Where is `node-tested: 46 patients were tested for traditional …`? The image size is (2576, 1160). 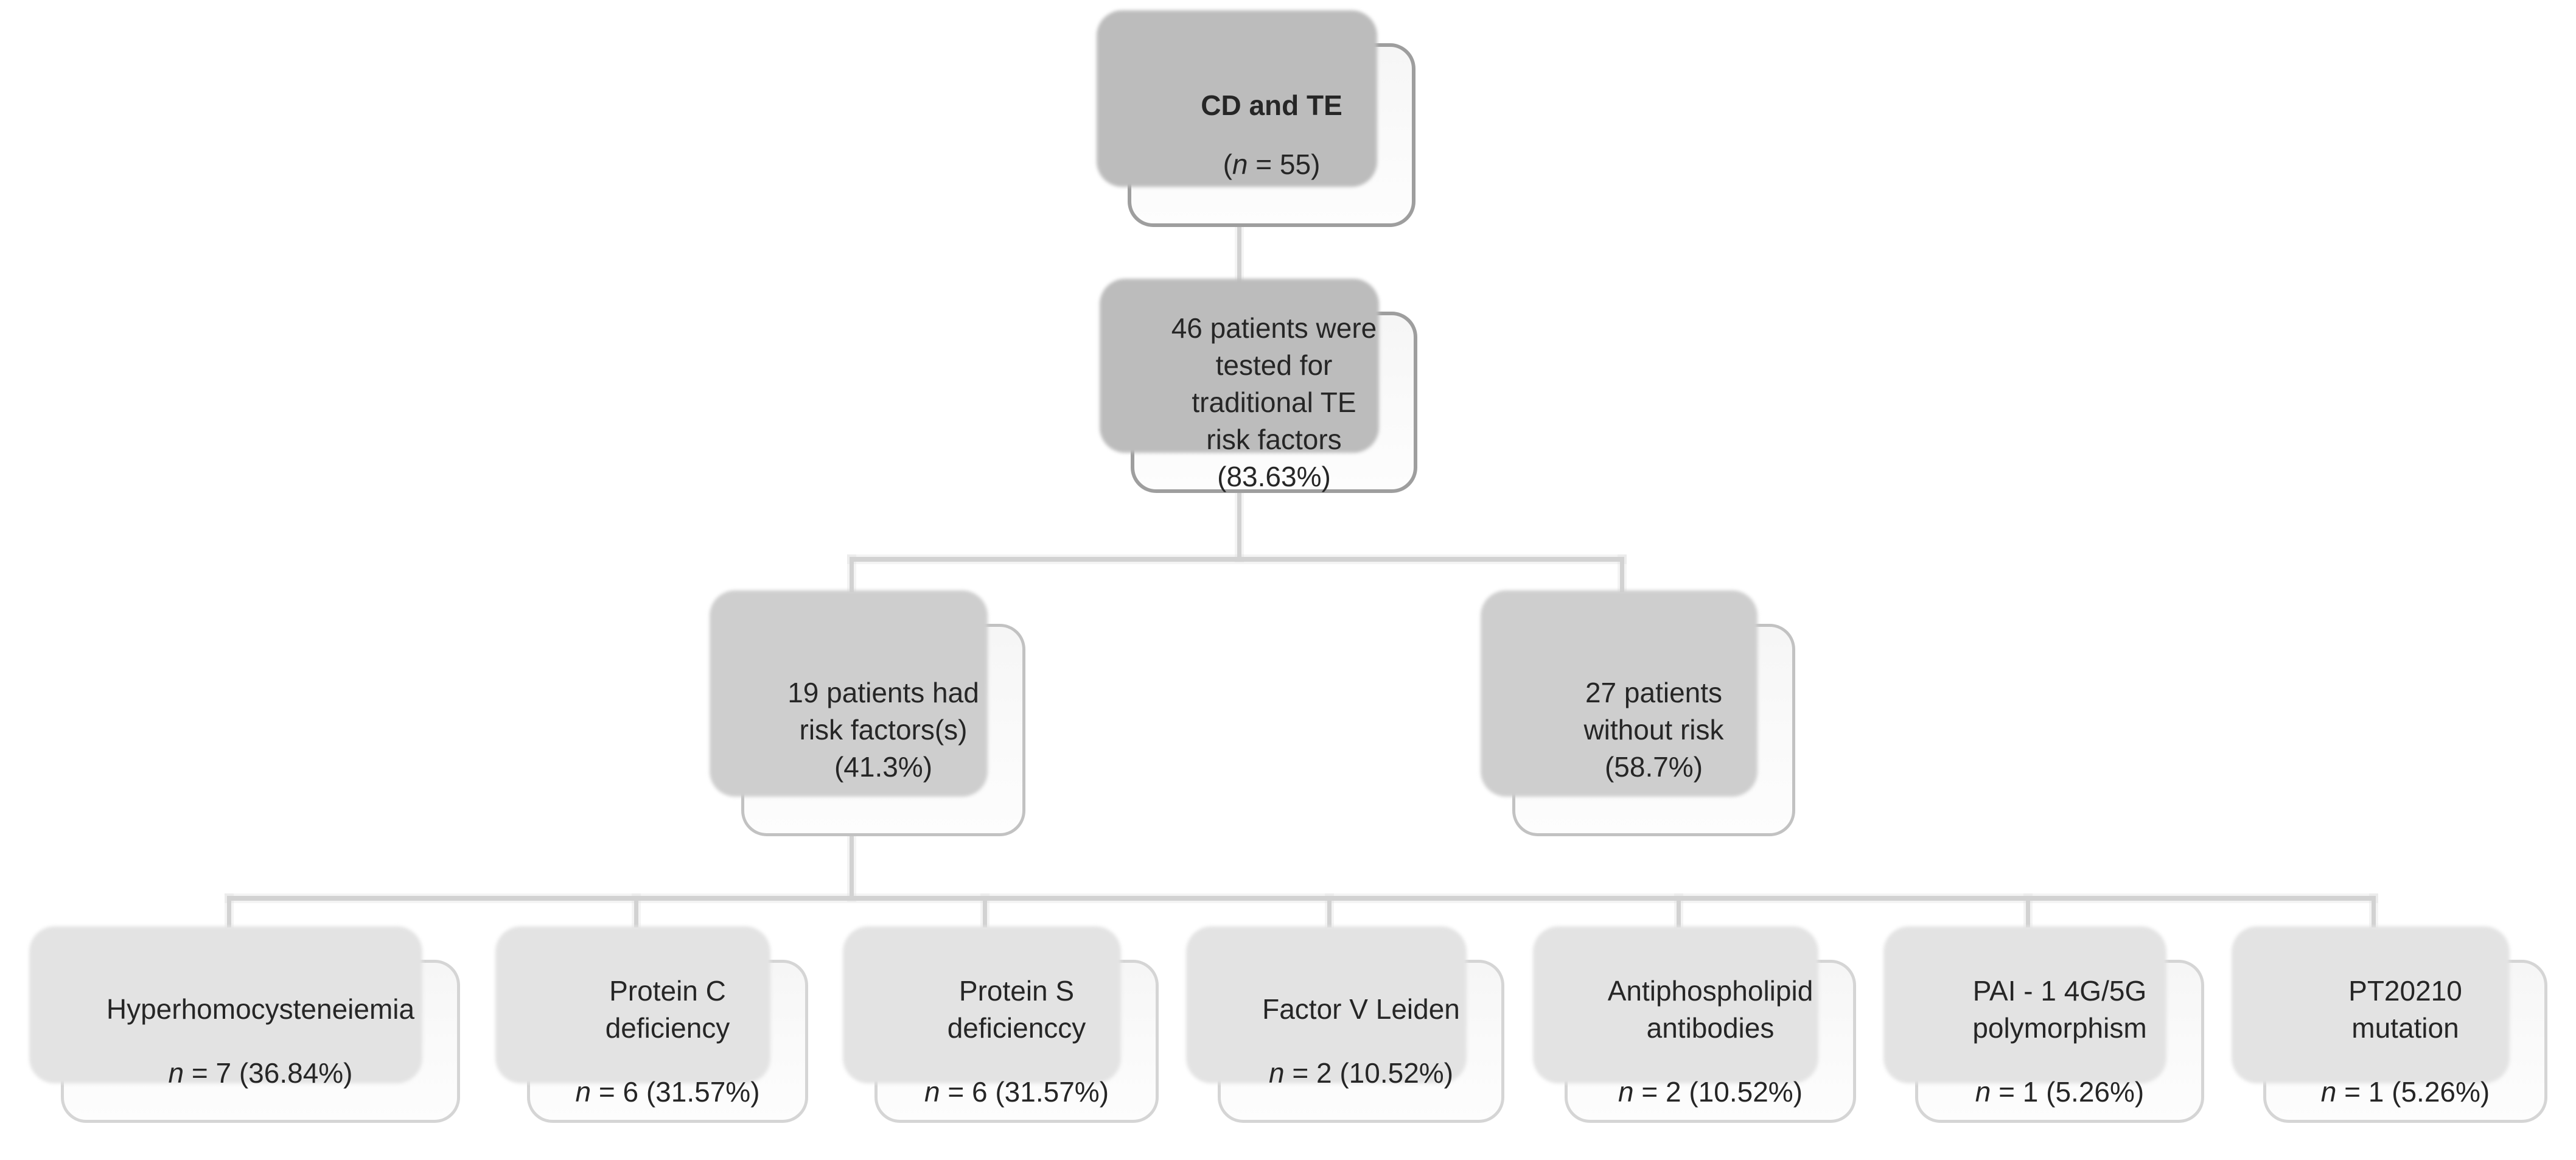
node-tested: 46 patients were tested for traditional … is located at coordinates (1274, 402).